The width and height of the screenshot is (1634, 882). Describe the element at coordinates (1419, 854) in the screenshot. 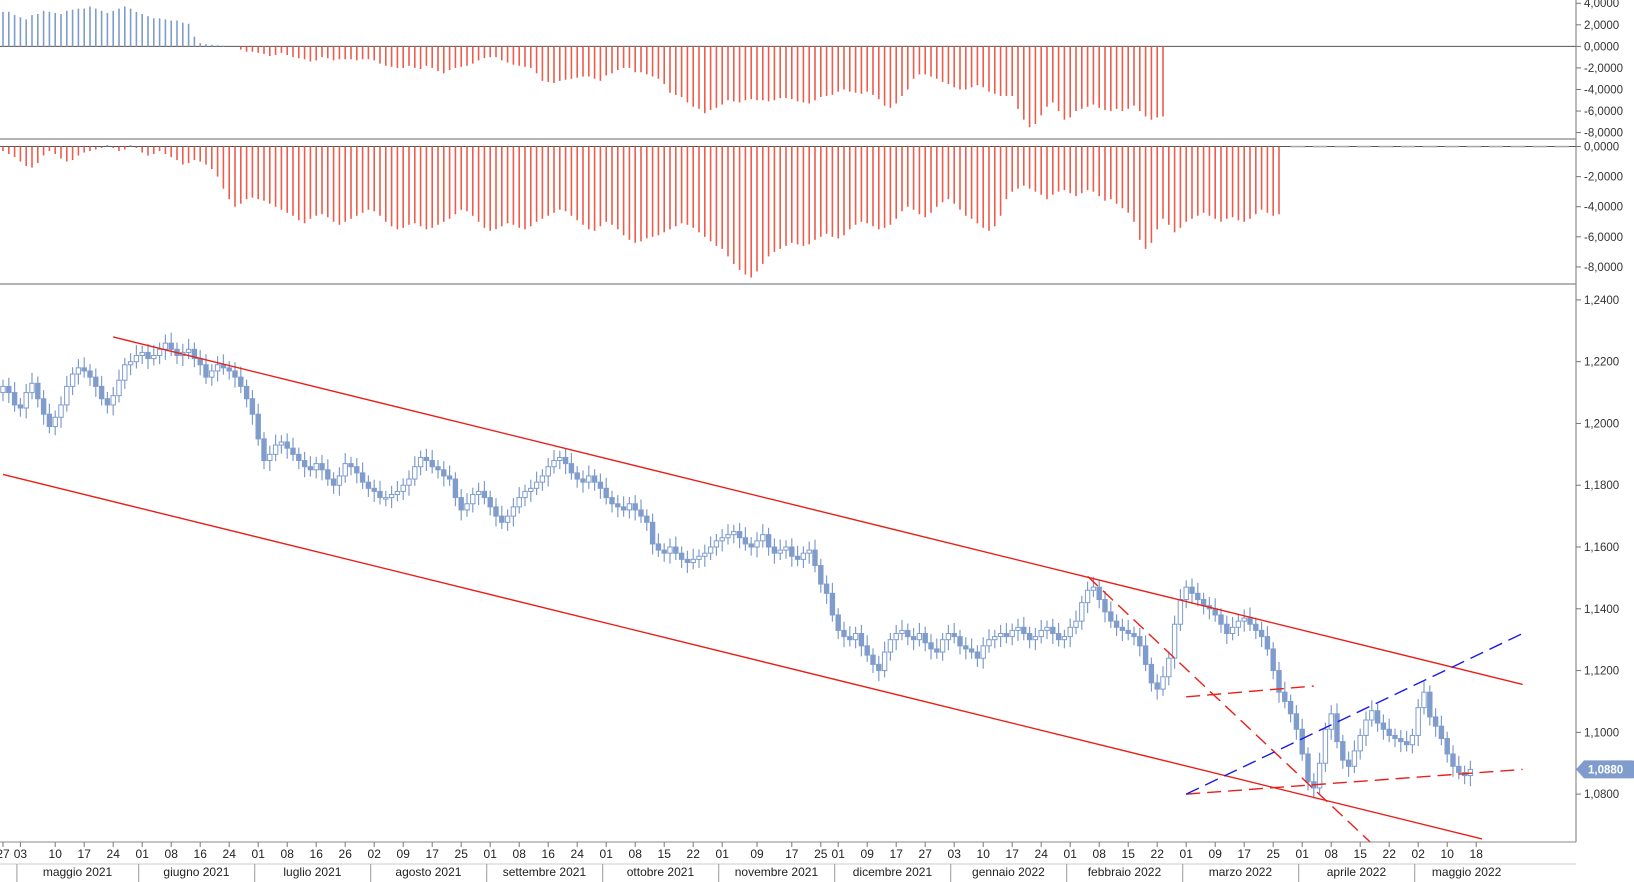

I see `x-day-label: 02` at that location.